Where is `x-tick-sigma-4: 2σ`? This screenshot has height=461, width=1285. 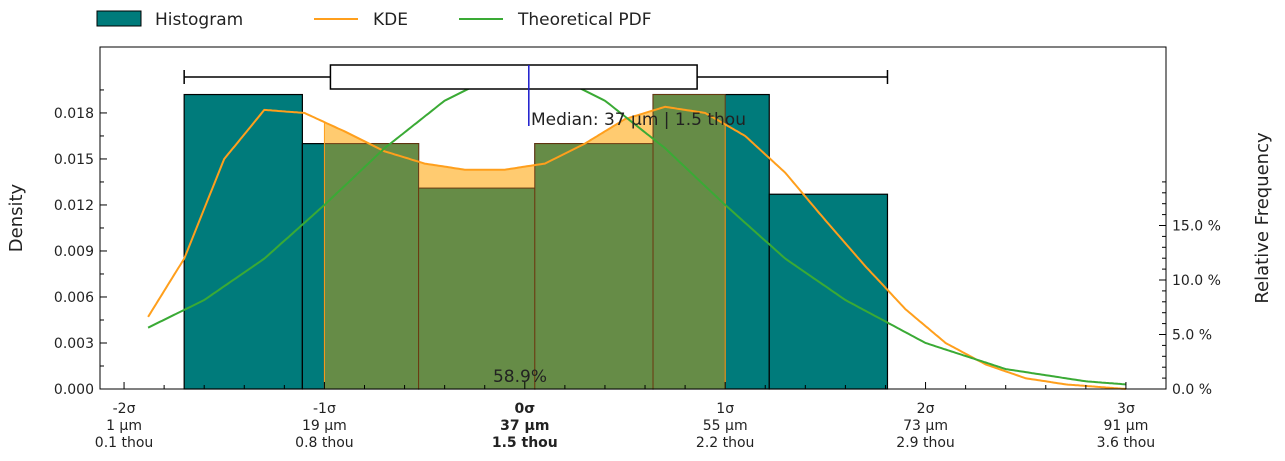
x-tick-sigma-4: 2σ is located at coordinates (926, 409).